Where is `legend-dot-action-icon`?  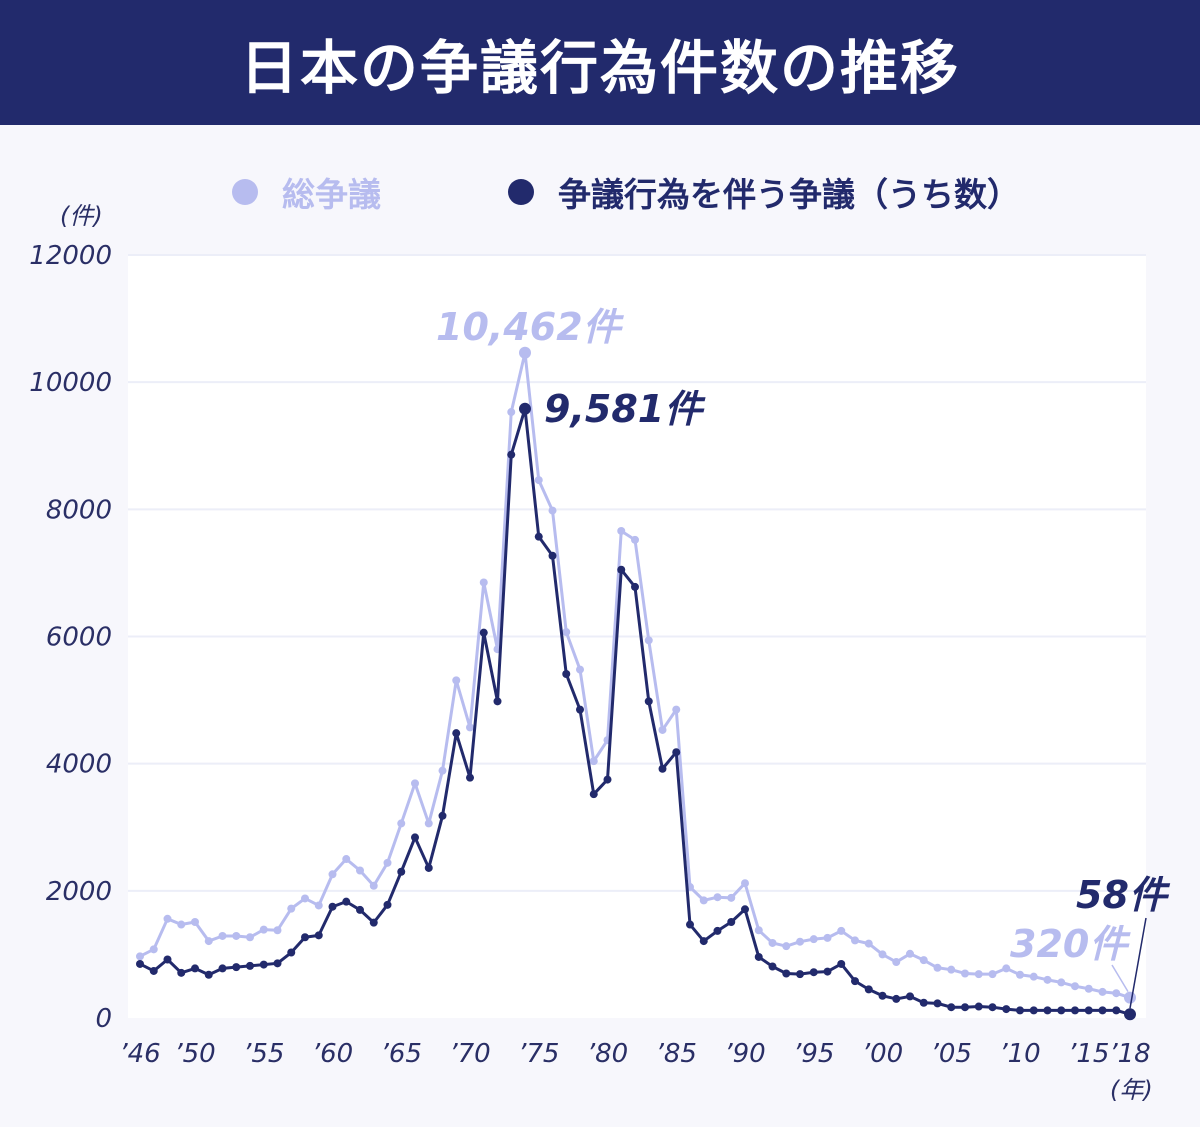
legend-dot-action-icon is located at coordinates (521, 192).